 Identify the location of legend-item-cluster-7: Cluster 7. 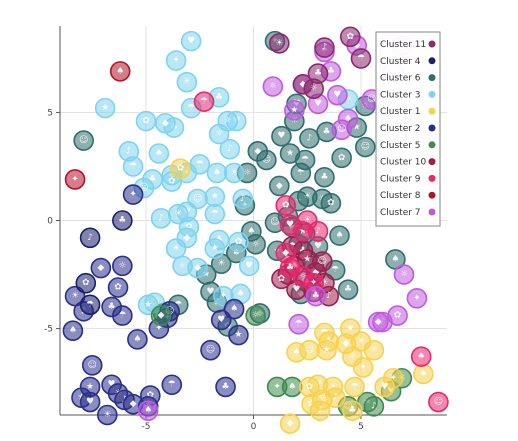
(408, 213).